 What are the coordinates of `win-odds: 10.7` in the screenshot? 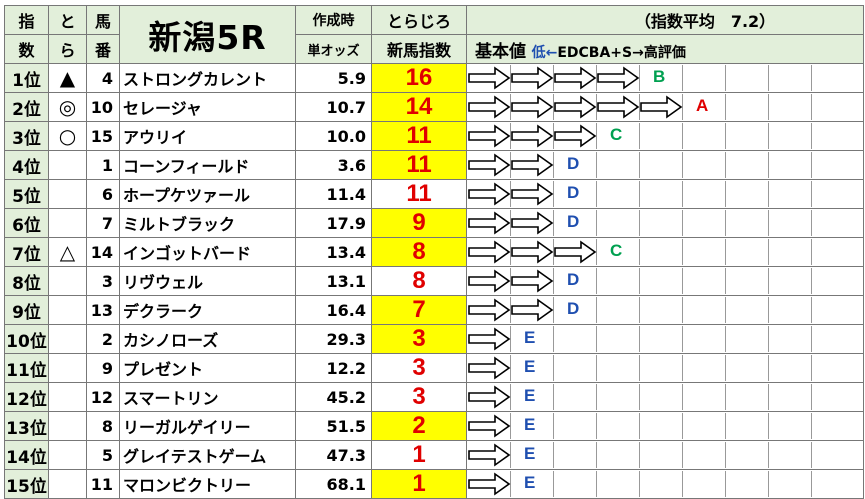 It's located at (333, 107).